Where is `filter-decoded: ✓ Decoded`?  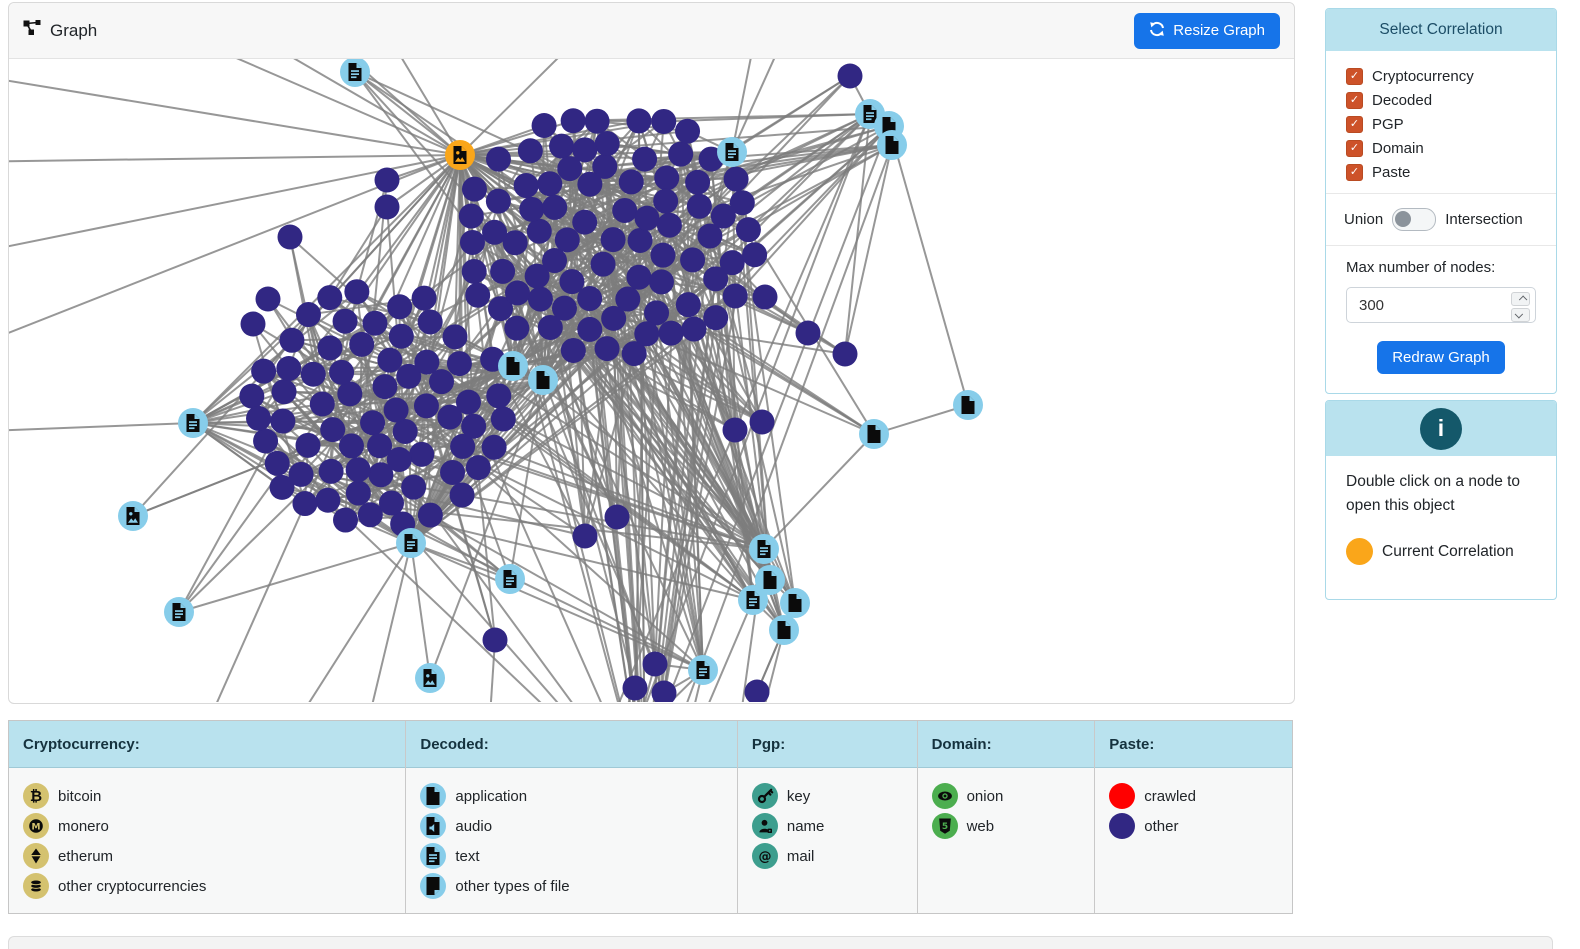 filter-decoded: ✓ Decoded is located at coordinates (1451, 100).